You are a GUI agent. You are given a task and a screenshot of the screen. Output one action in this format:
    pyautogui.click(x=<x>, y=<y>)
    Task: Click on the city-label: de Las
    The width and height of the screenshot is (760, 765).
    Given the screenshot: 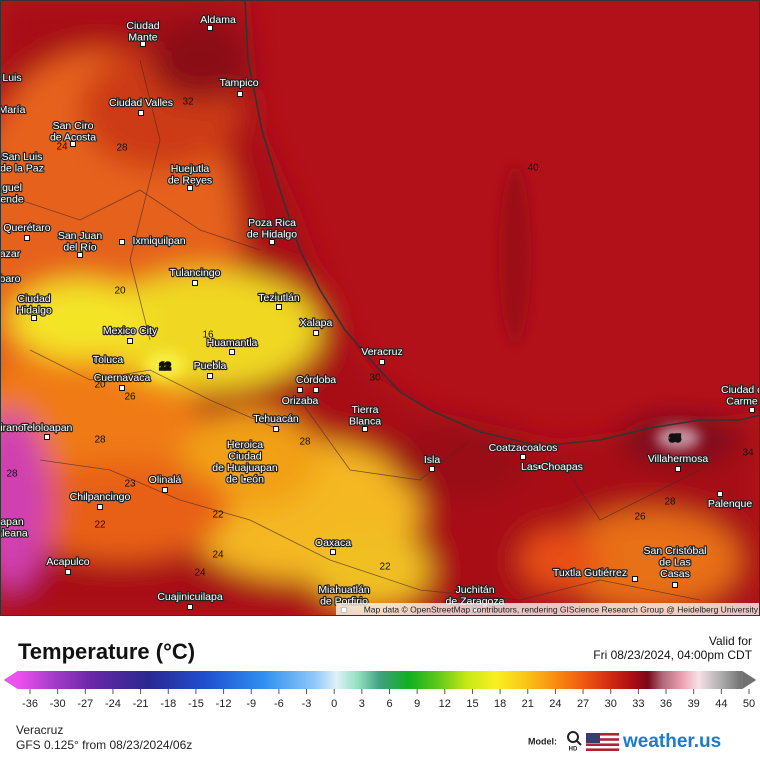 What is the action you would take?
    pyautogui.click(x=675, y=562)
    